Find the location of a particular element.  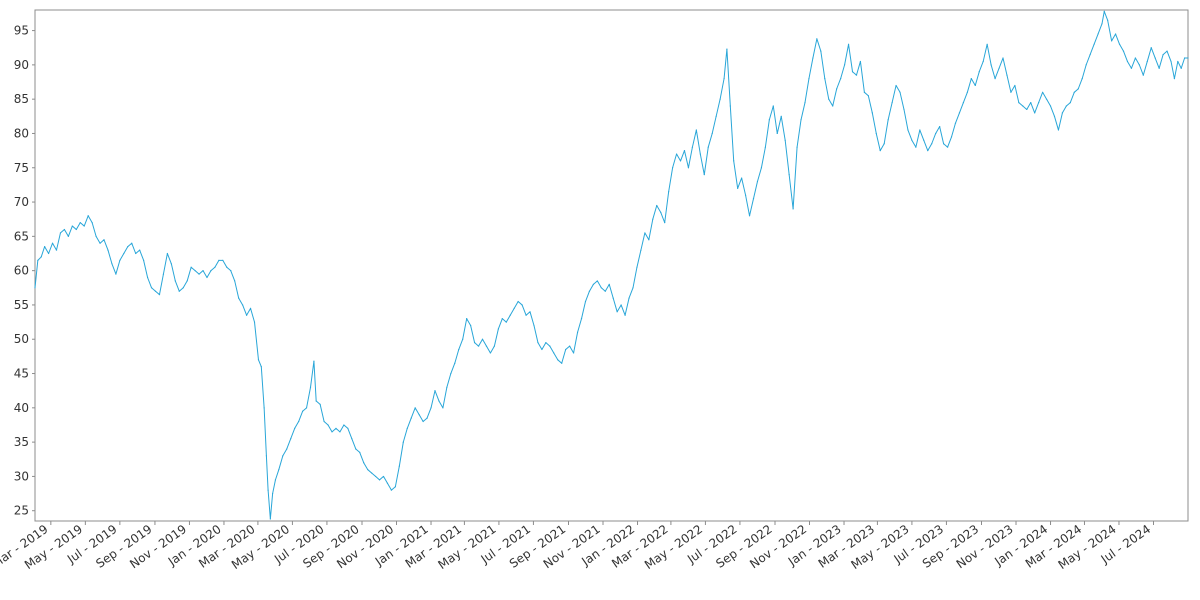

y-tick-label: 25 is located at coordinates (21, 511).